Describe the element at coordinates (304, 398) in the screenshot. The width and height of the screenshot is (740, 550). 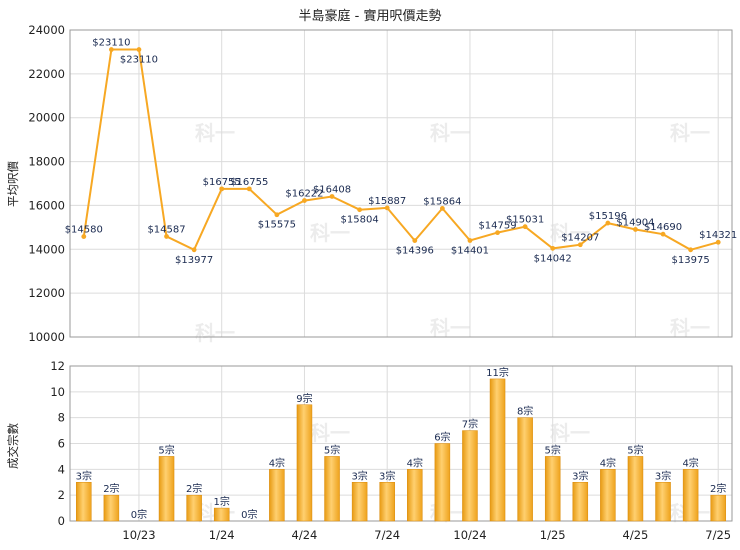
I see `count-bar-label: 9宗` at that location.